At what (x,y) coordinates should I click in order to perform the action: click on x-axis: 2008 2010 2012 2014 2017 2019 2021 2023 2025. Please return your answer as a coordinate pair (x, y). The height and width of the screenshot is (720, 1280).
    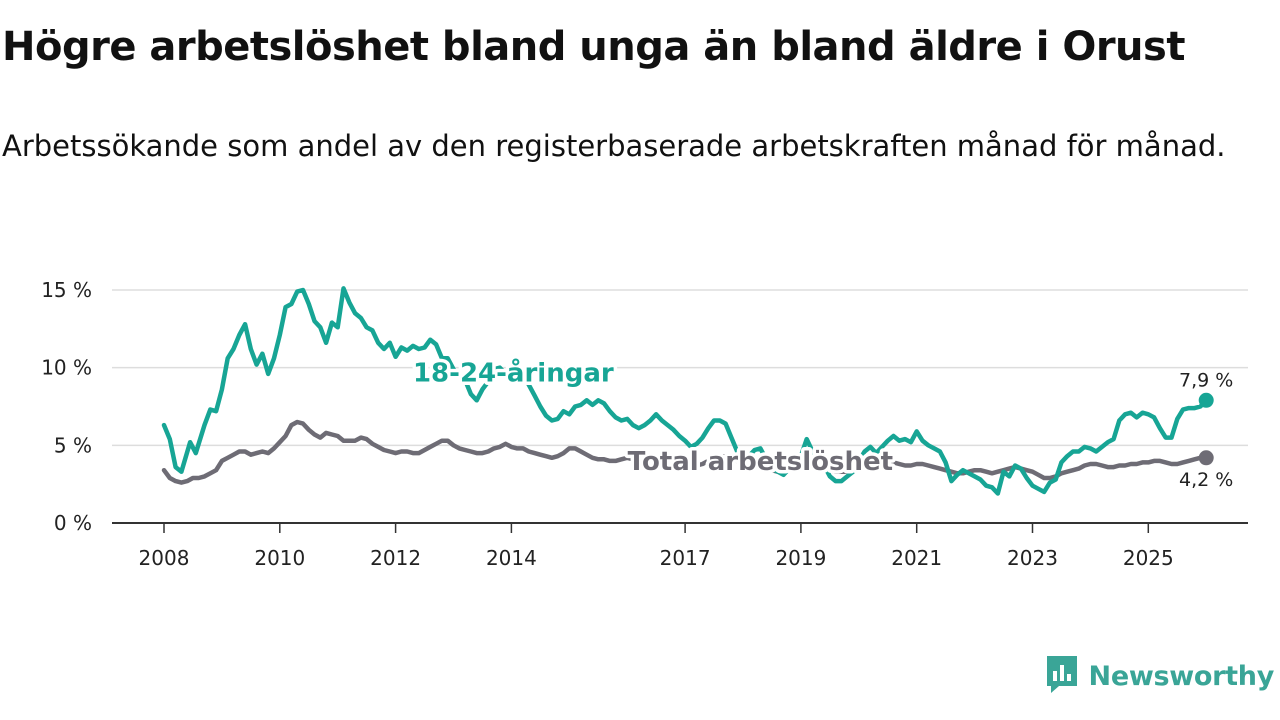
    Looking at the image, I should click on (680, 546).